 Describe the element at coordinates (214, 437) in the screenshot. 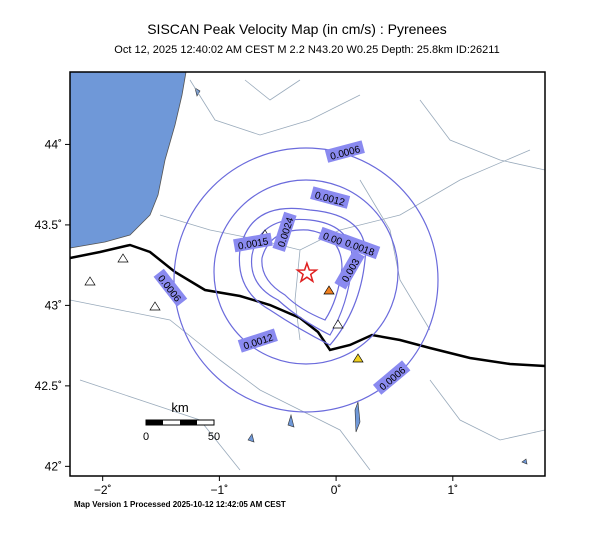

I see `scale-end: 50` at that location.